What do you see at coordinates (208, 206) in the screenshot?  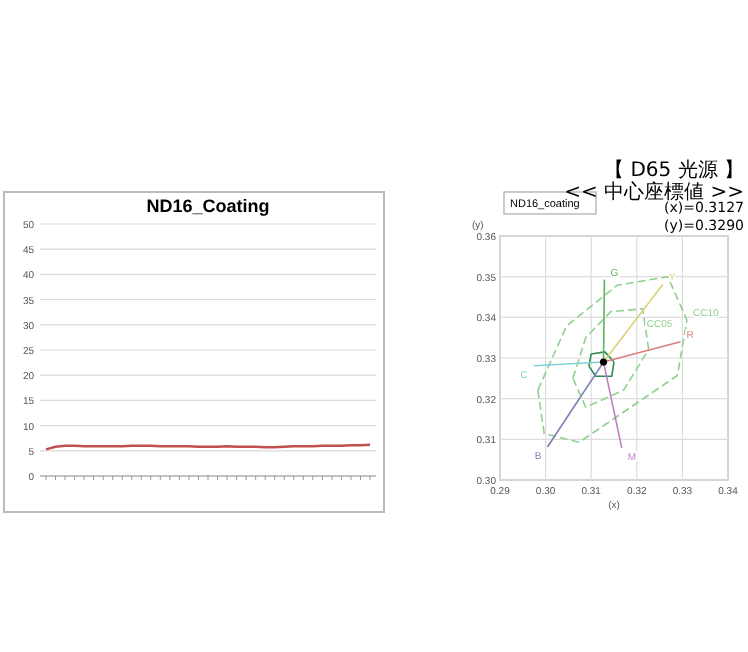 I see `chart-title: ND16_Coating` at bounding box center [208, 206].